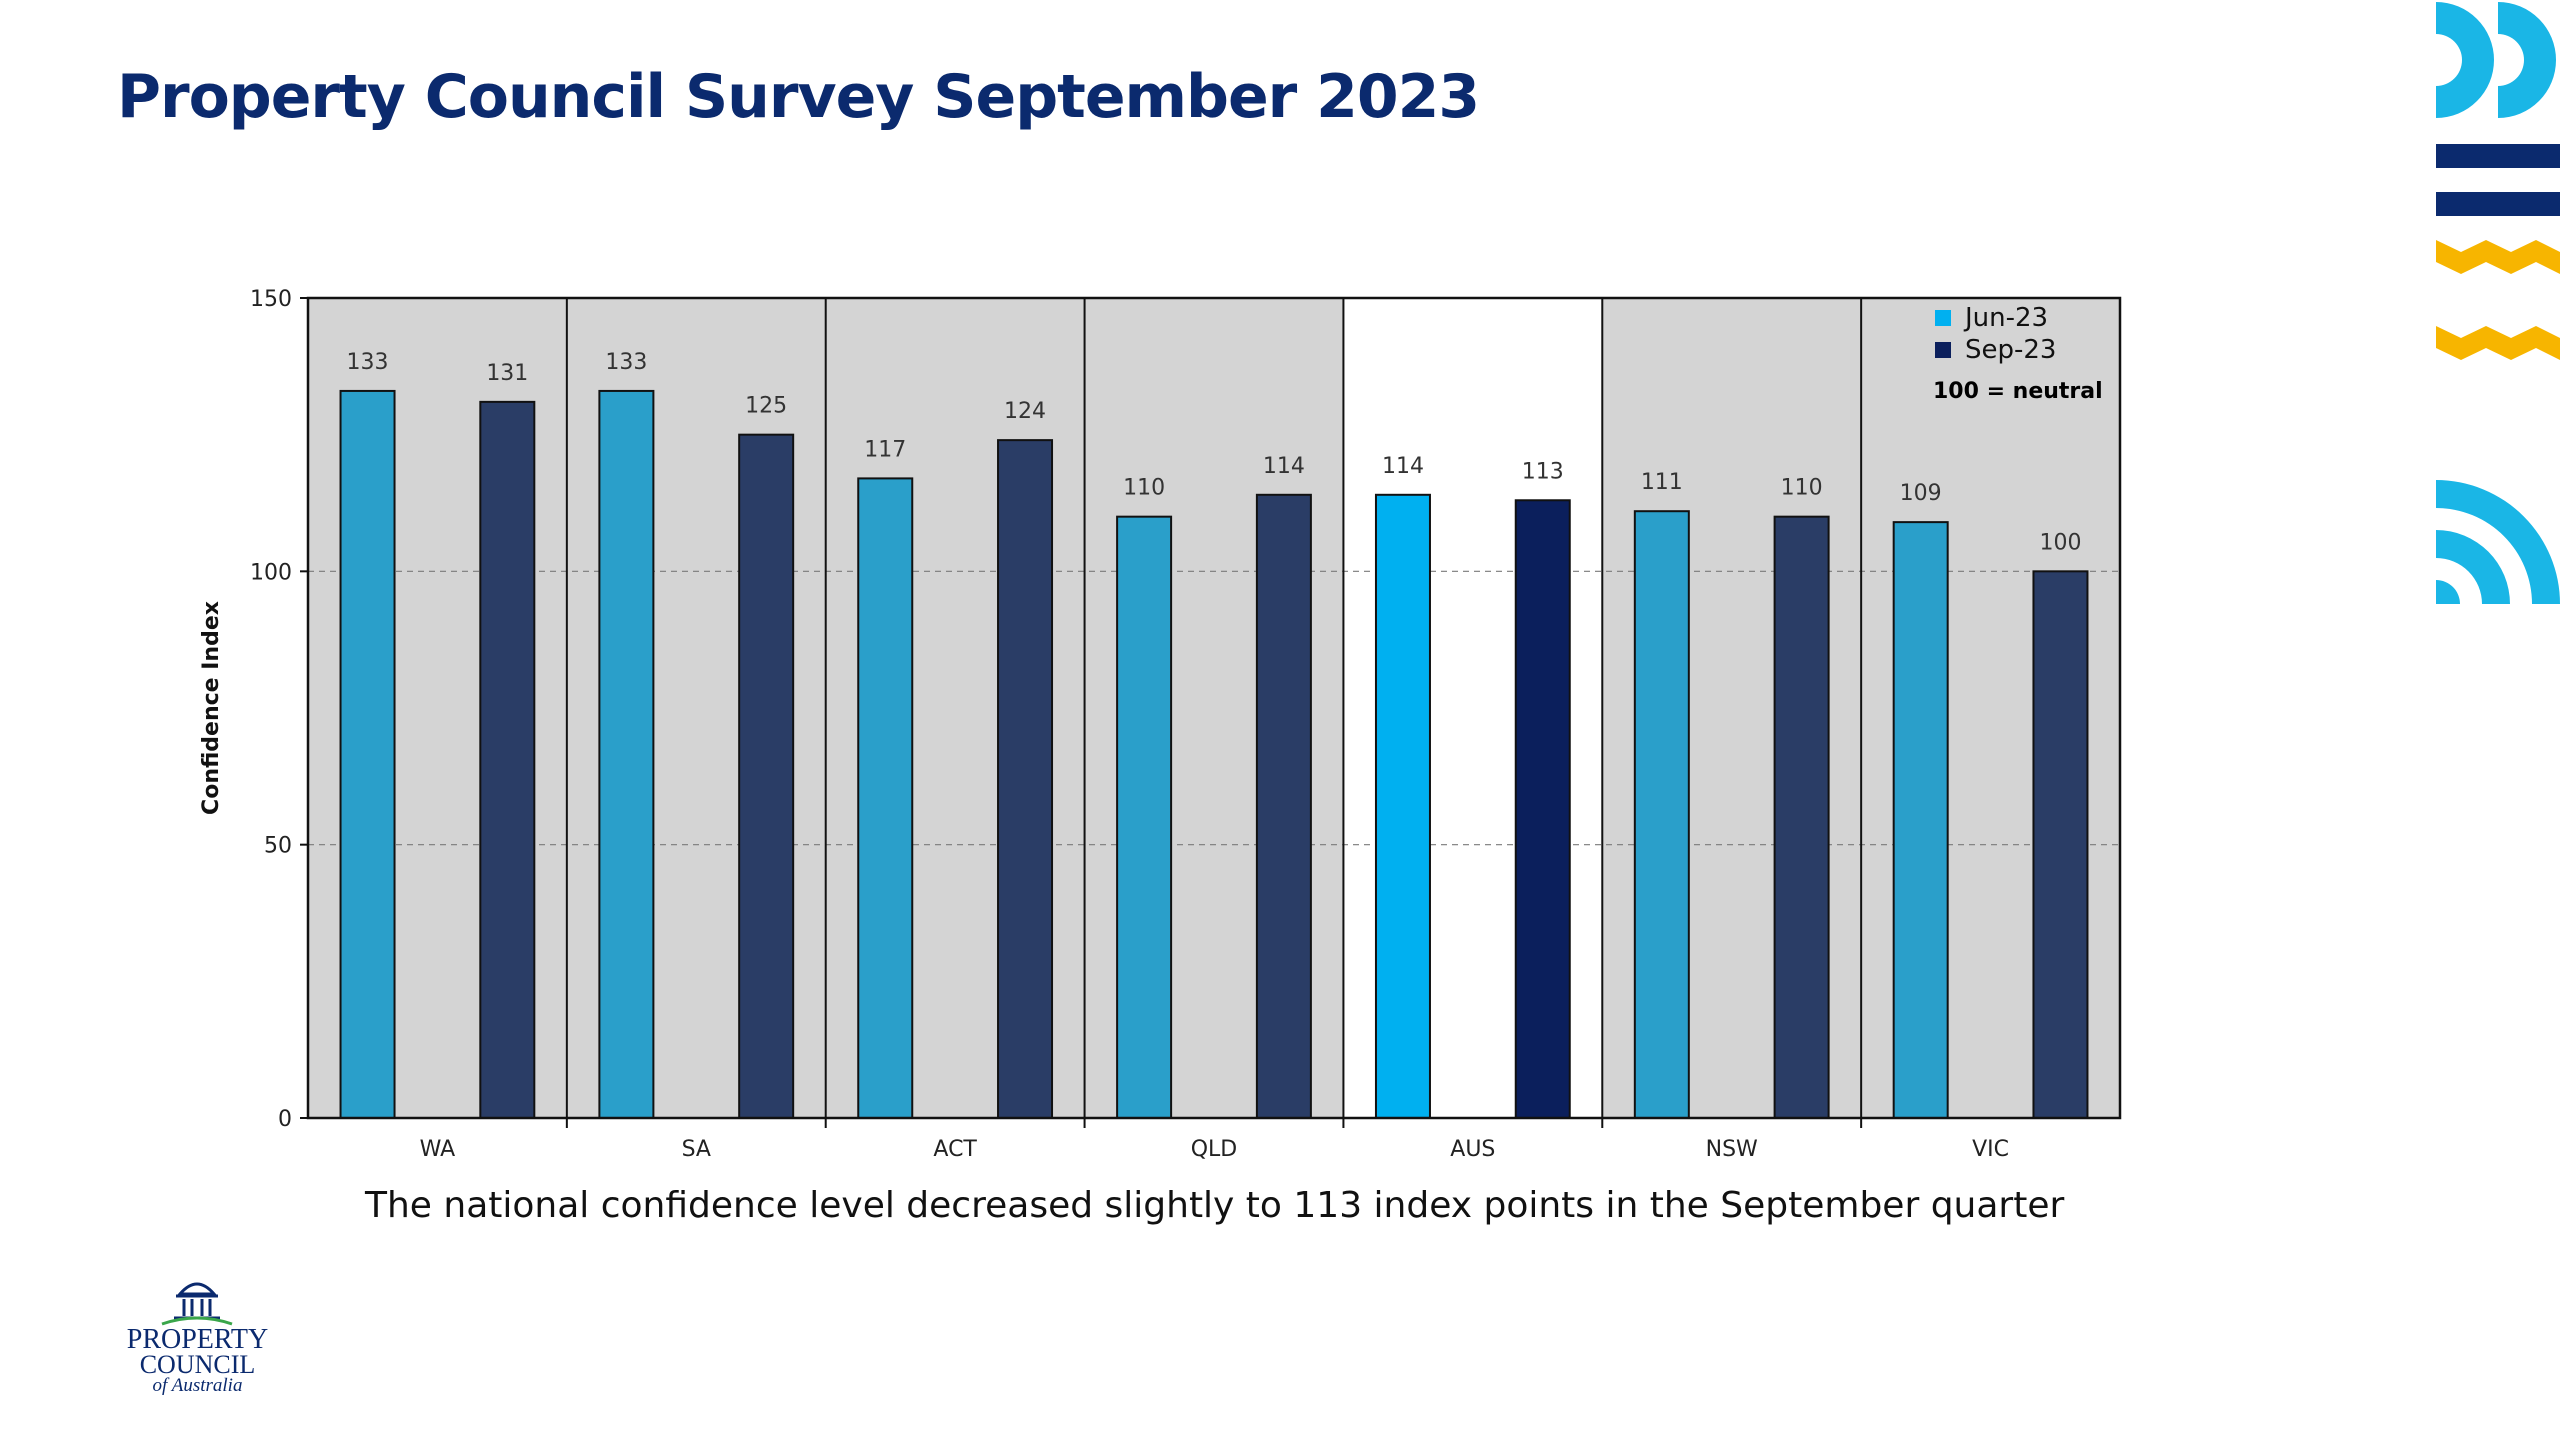  I want to click on legend-swatch-sep23, so click(1943, 350).